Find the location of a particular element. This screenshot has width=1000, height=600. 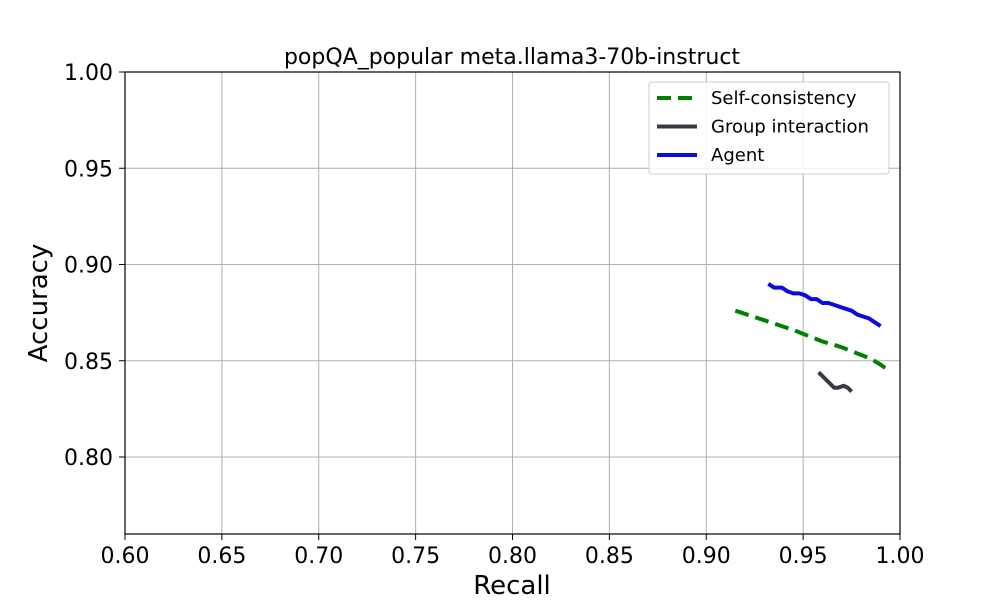

legend-label: Agent is located at coordinates (737, 155).